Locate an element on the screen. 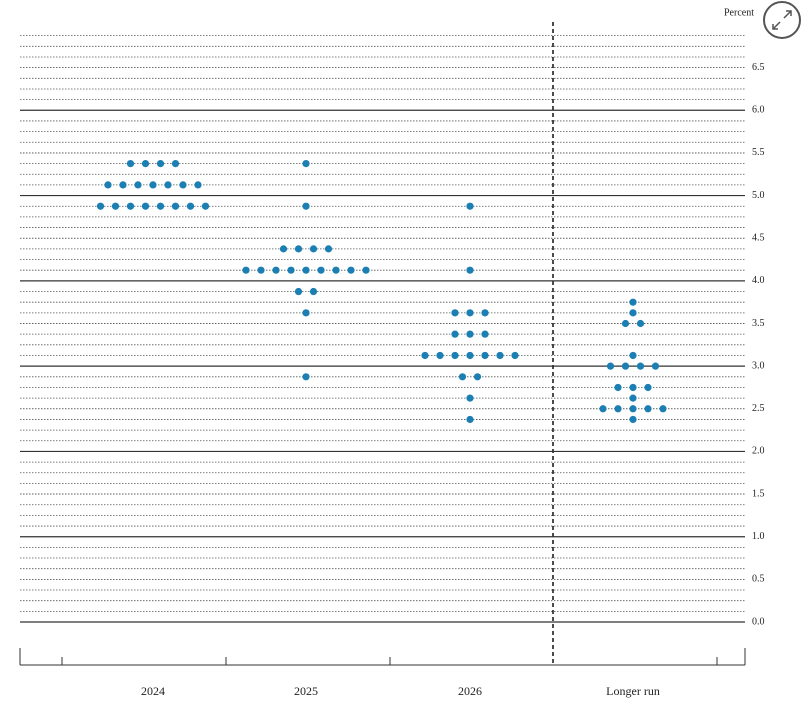 Image resolution: width=806 pixels, height=720 pixels. y-tick-label: 5.5 is located at coordinates (758, 152).